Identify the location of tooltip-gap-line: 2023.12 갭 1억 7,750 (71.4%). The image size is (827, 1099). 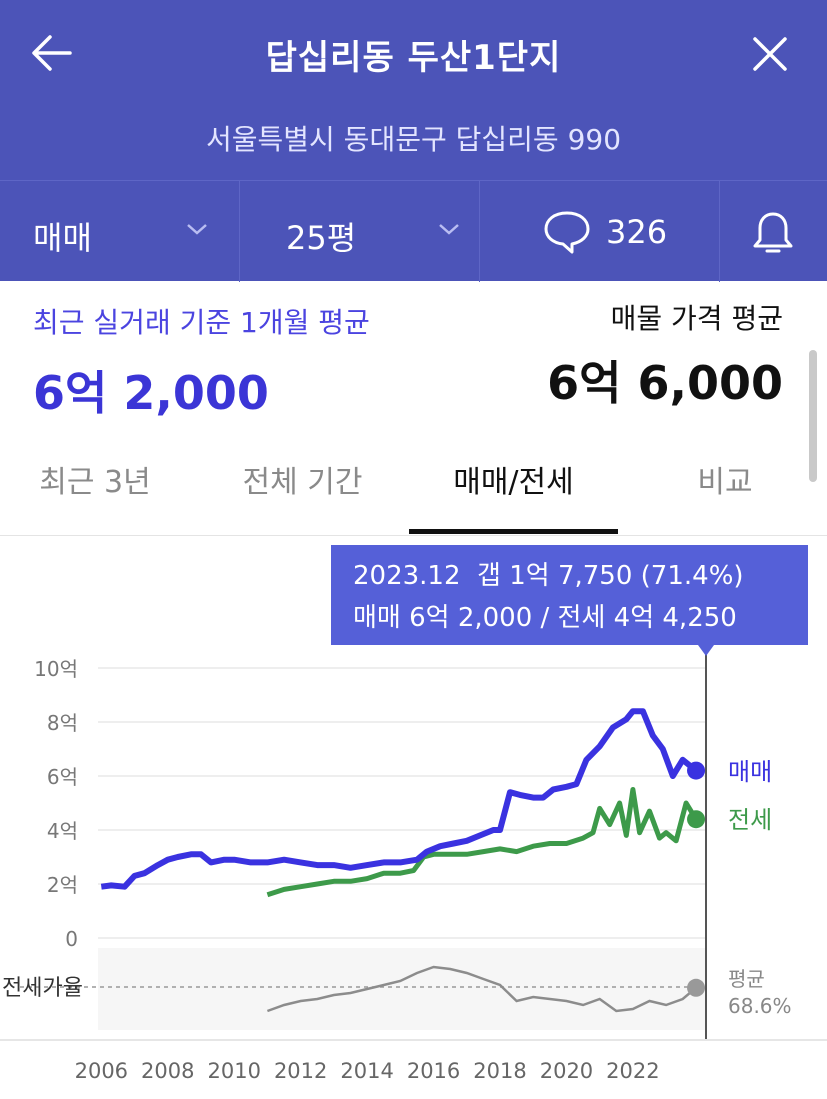
(548, 576).